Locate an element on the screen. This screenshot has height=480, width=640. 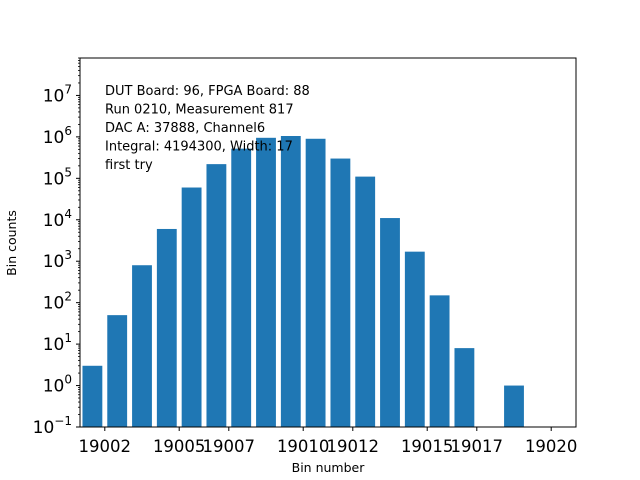
info-line: Run 0210, Measurement 817 is located at coordinates (199, 110).